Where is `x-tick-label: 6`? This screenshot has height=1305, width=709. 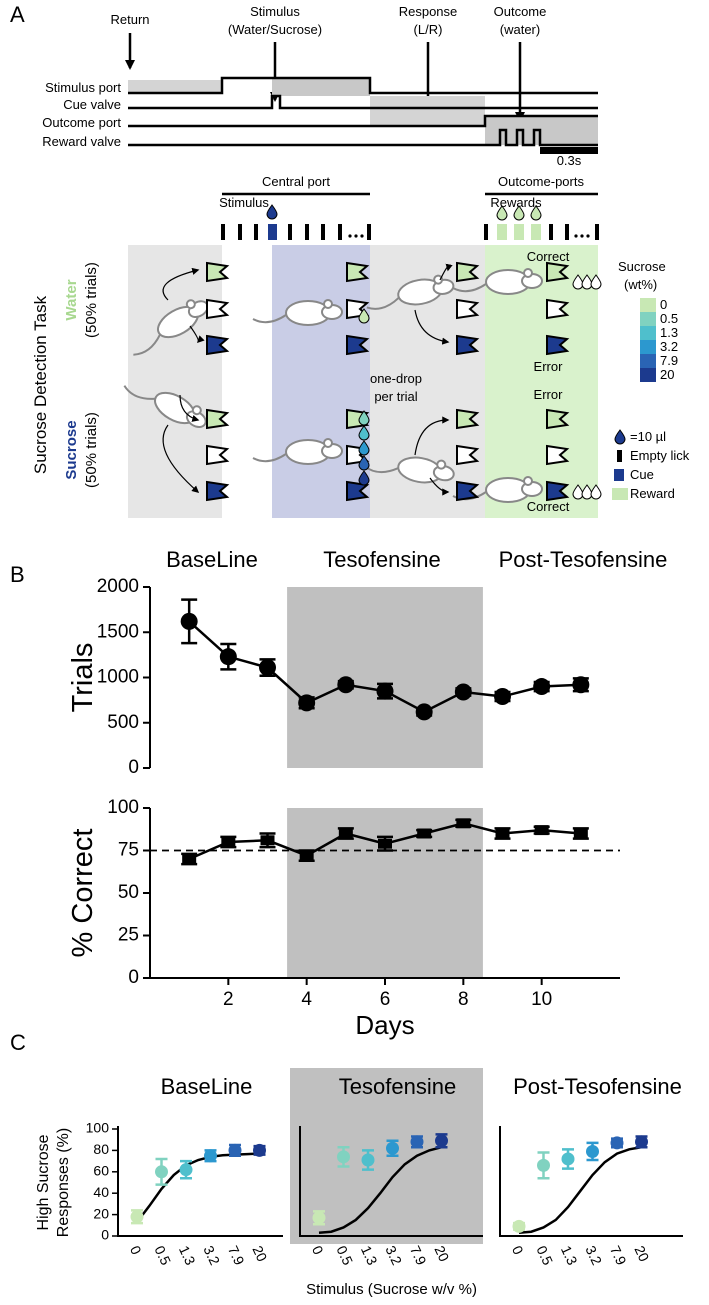
x-tick-label: 6 is located at coordinates (385, 999).